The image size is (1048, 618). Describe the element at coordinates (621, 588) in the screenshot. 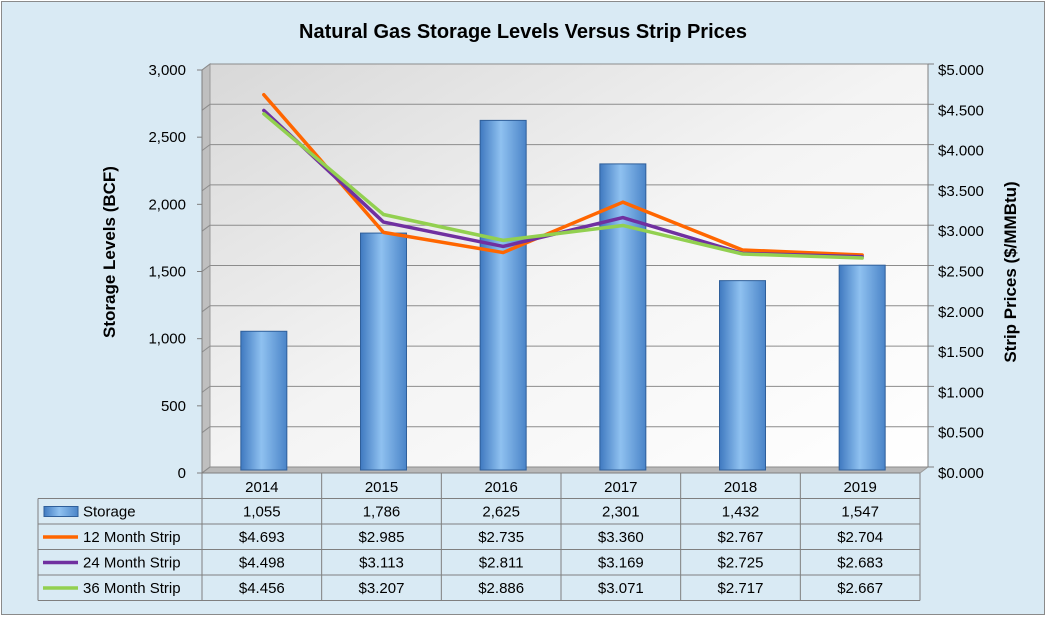

I see `data-label: $3.071` at that location.